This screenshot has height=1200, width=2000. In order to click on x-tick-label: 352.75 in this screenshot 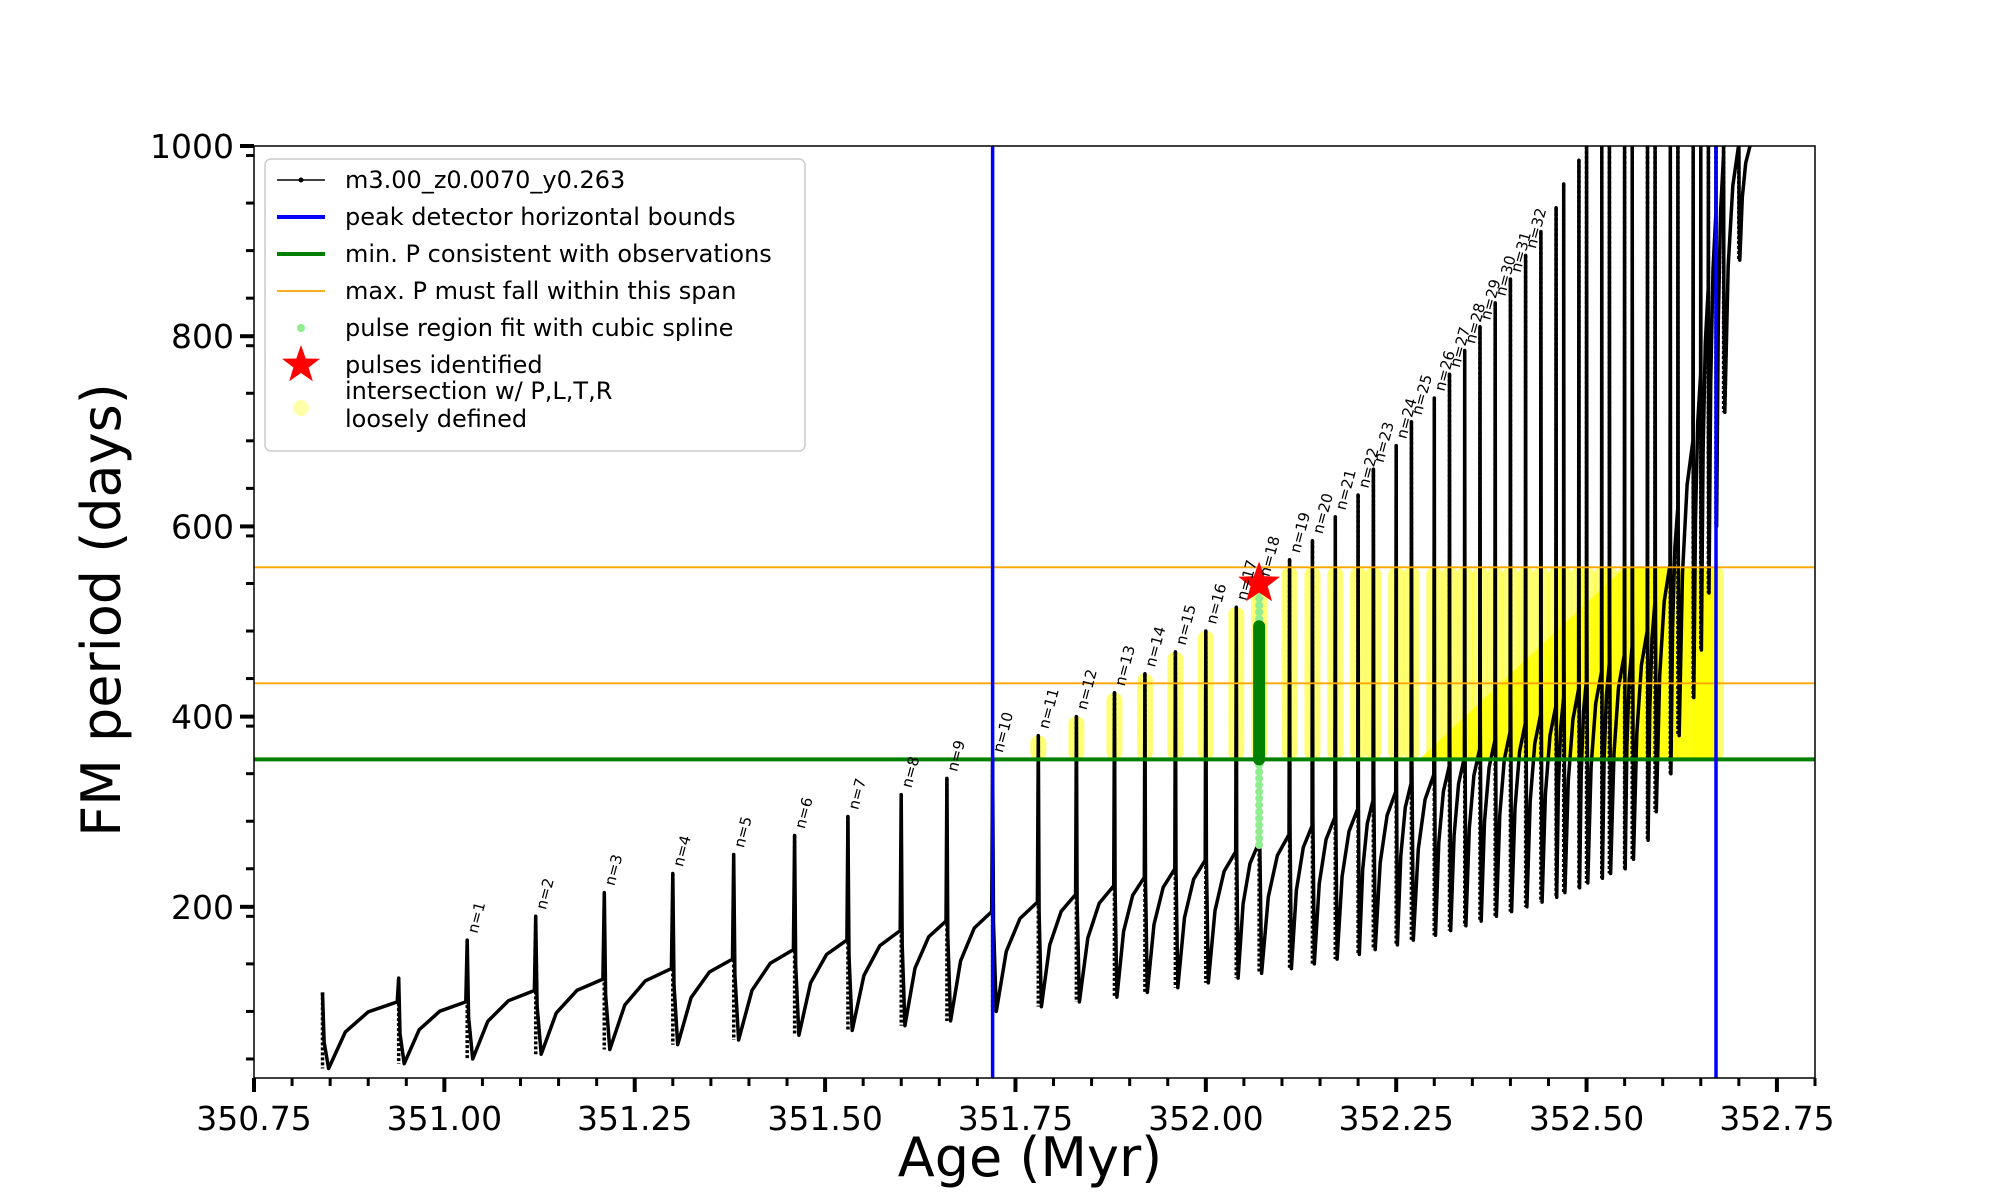, I will do `click(1776, 1118)`.